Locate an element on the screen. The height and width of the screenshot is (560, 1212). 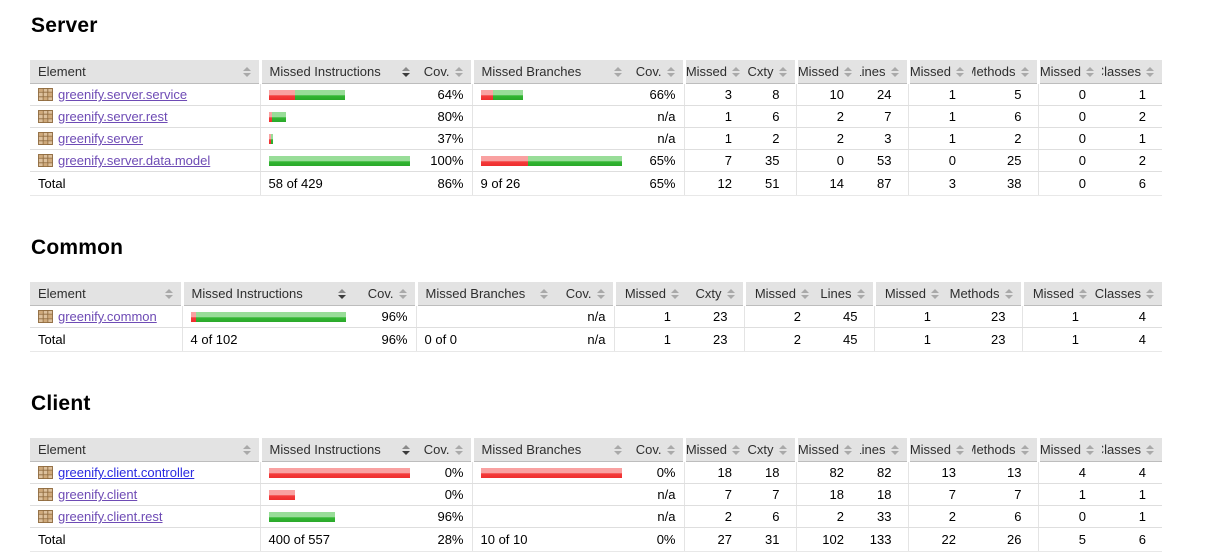
package-link: greenify.client.rest is located at coordinates (110, 516).